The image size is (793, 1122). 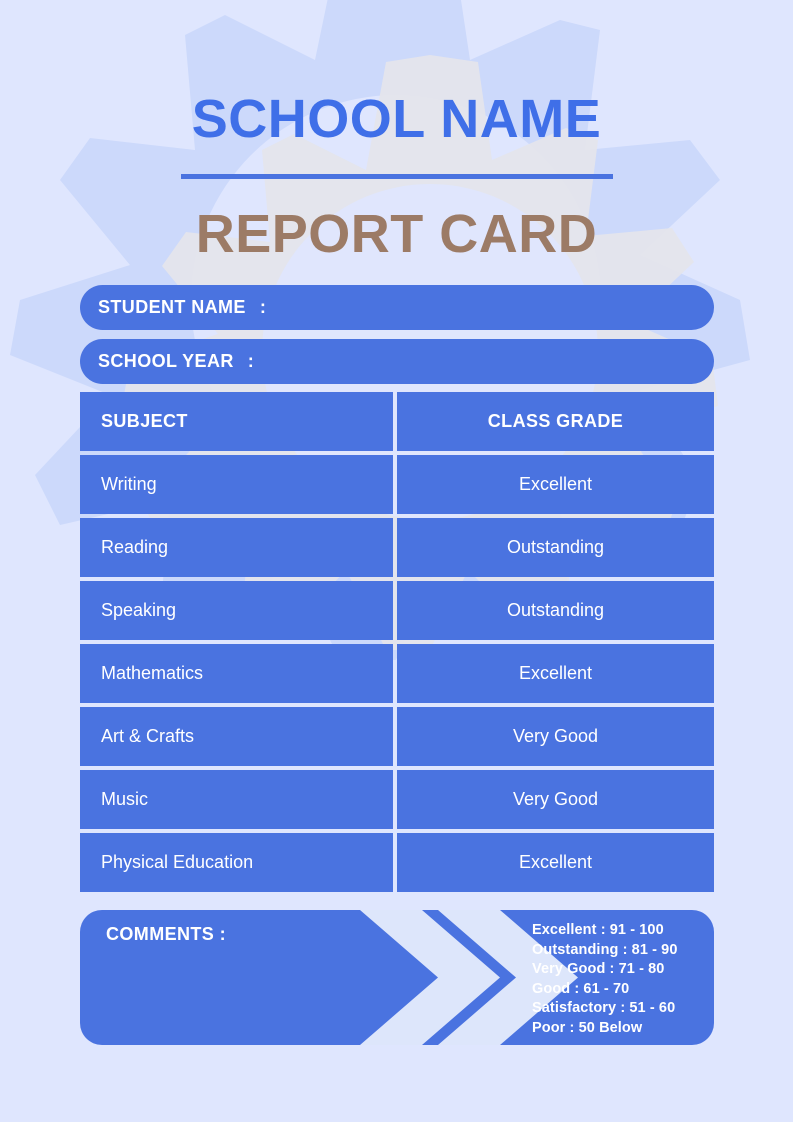 I want to click on table-row: Speaking Outstanding, so click(x=397, y=610).